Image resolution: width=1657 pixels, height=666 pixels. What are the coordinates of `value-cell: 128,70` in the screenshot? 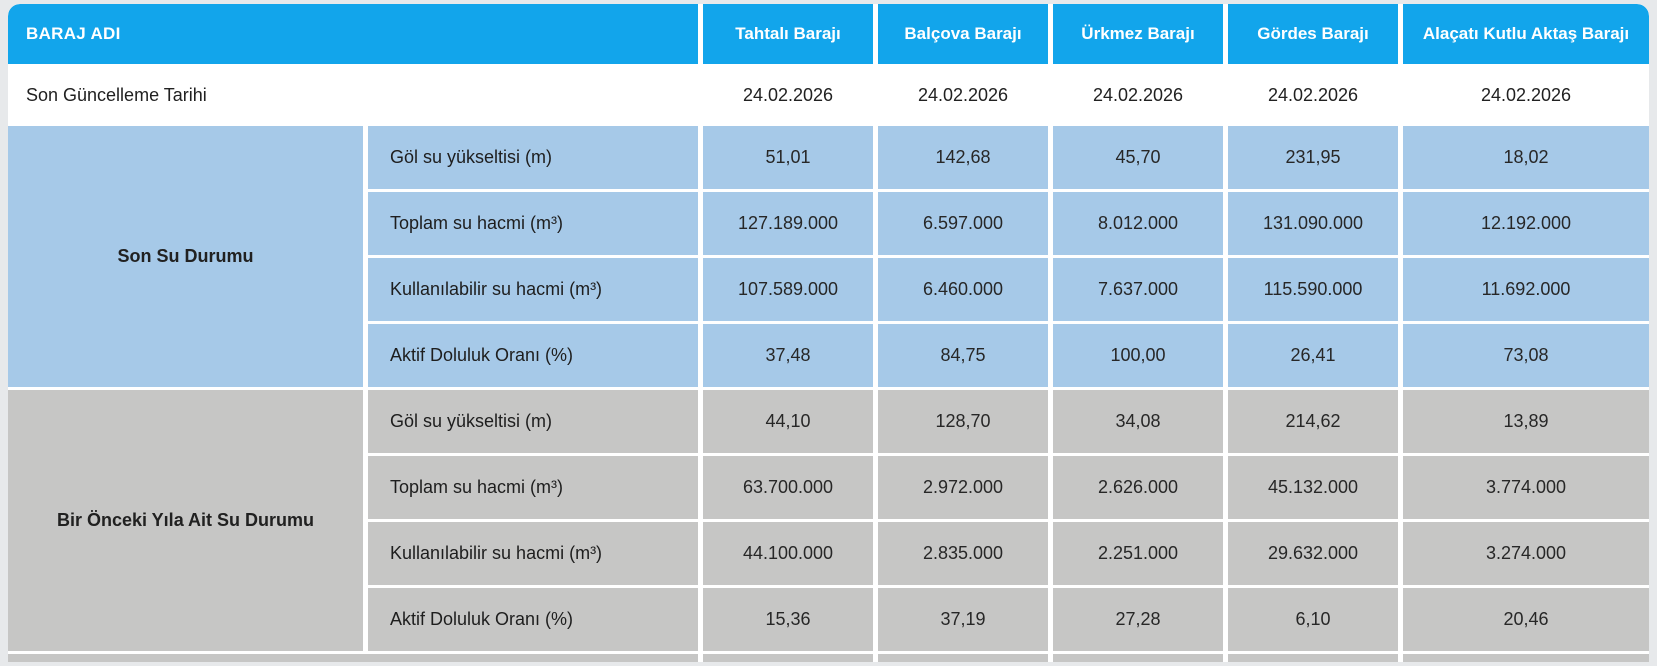 It's located at (963, 421).